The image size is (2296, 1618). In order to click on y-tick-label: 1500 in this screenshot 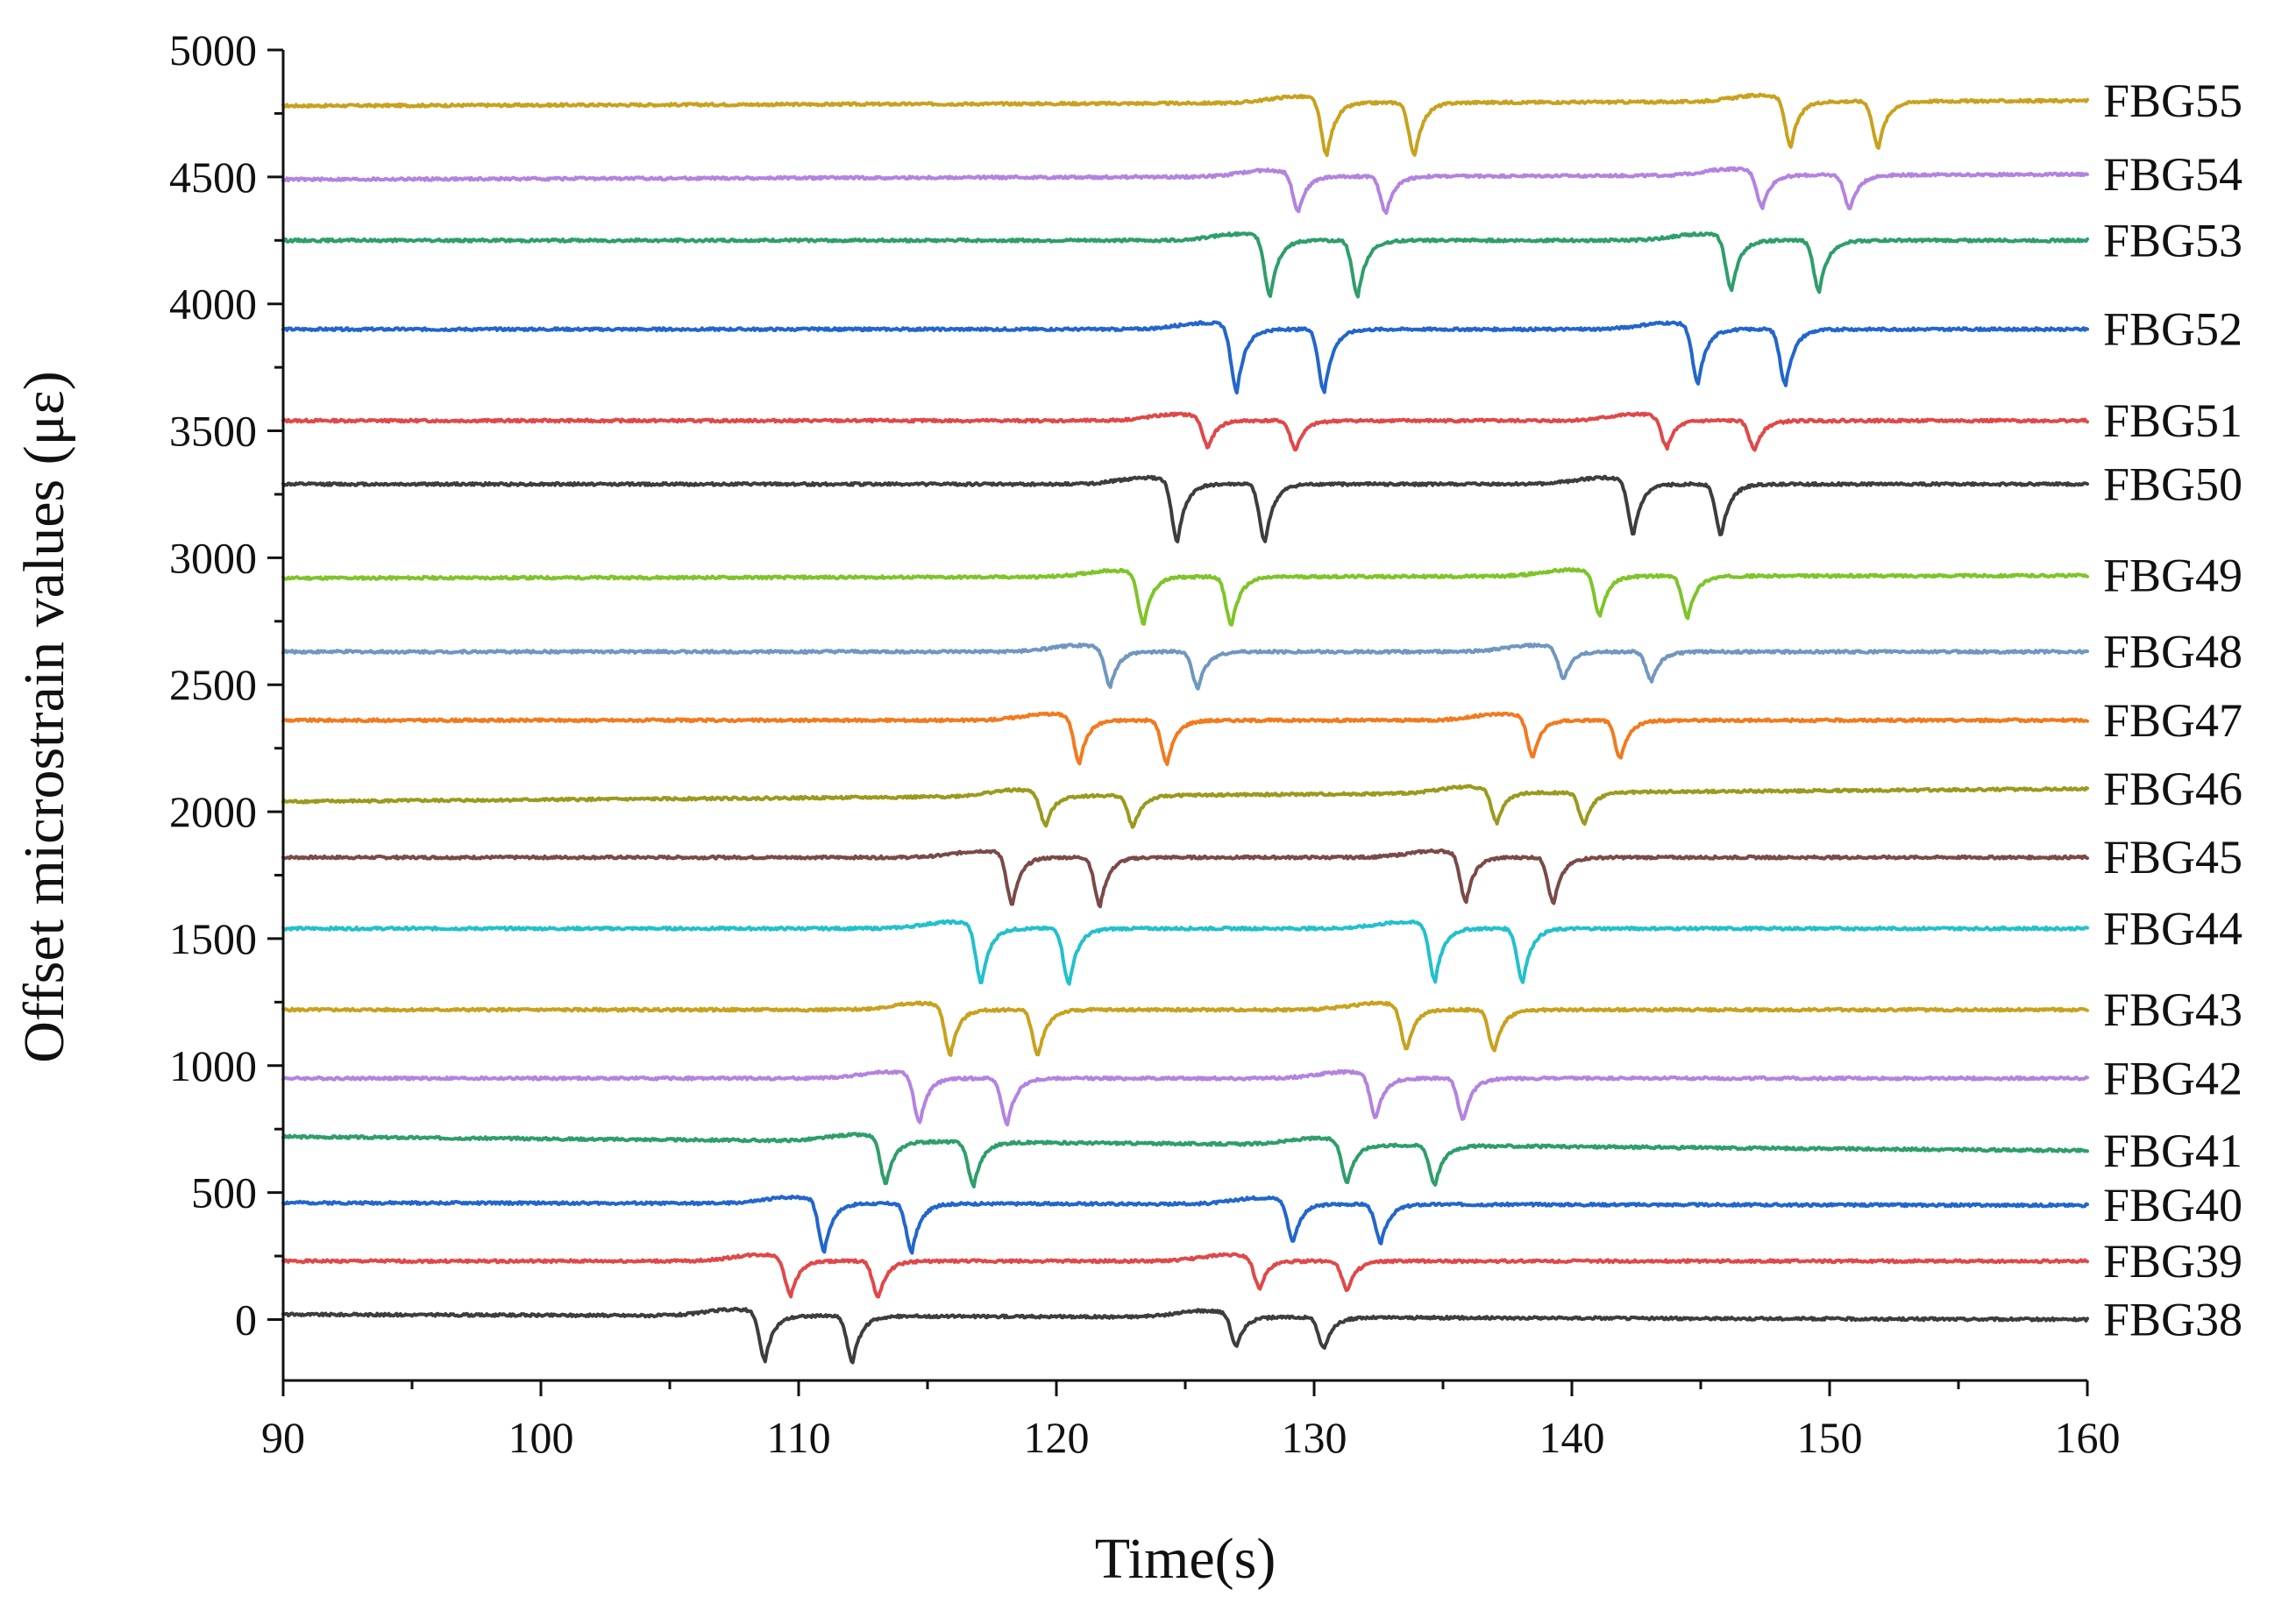, I will do `click(213, 938)`.